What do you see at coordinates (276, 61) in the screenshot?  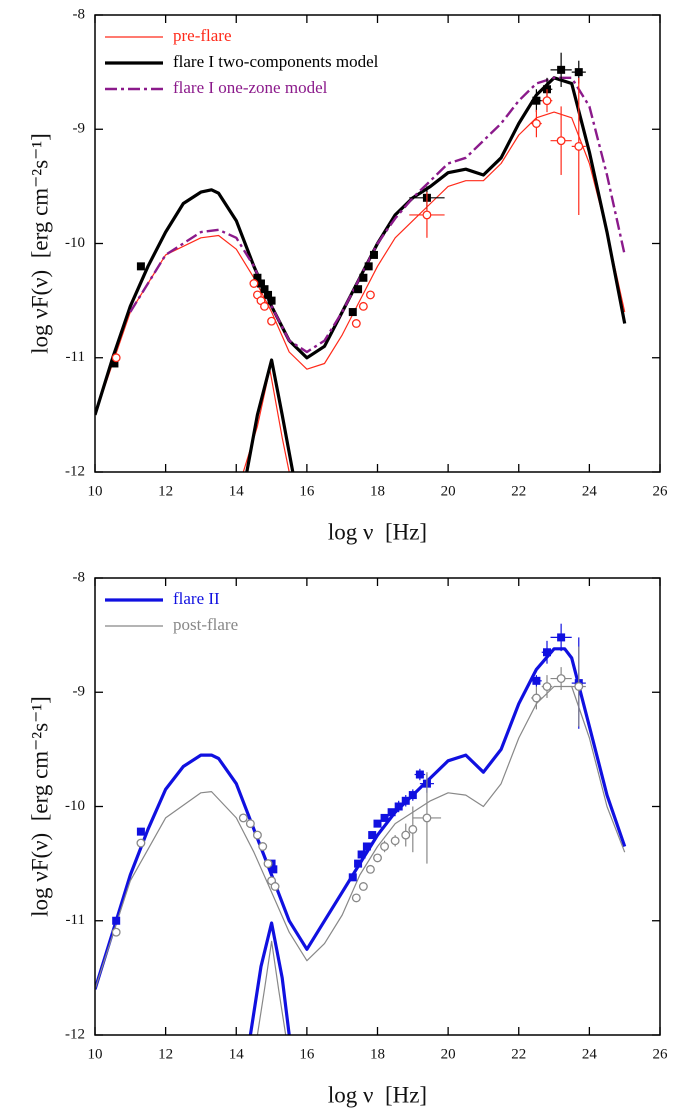 I see `legend-label: flare I two-components model` at bounding box center [276, 61].